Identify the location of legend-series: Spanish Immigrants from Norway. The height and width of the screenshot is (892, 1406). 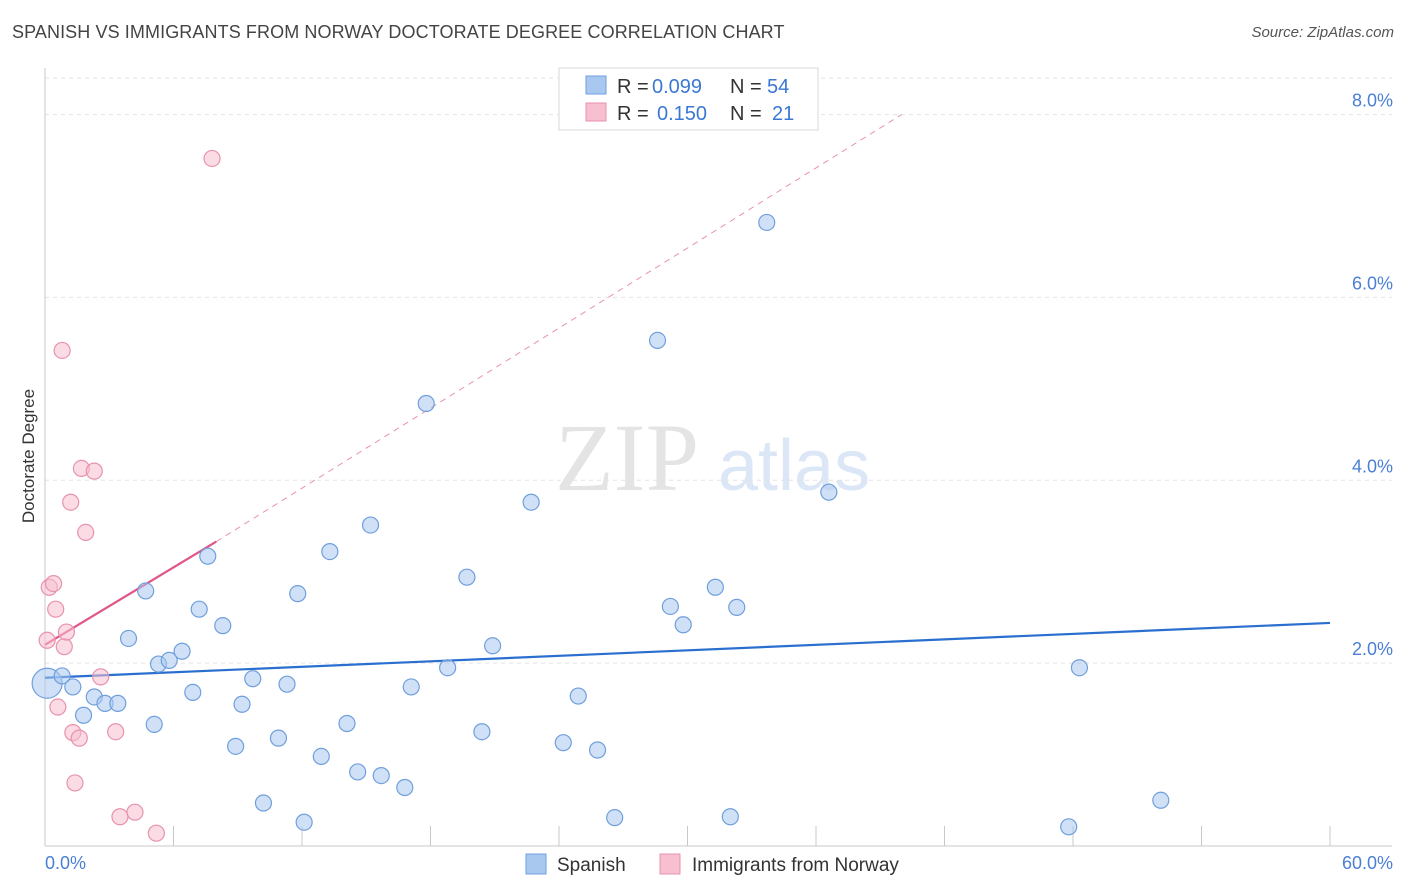
(712, 864).